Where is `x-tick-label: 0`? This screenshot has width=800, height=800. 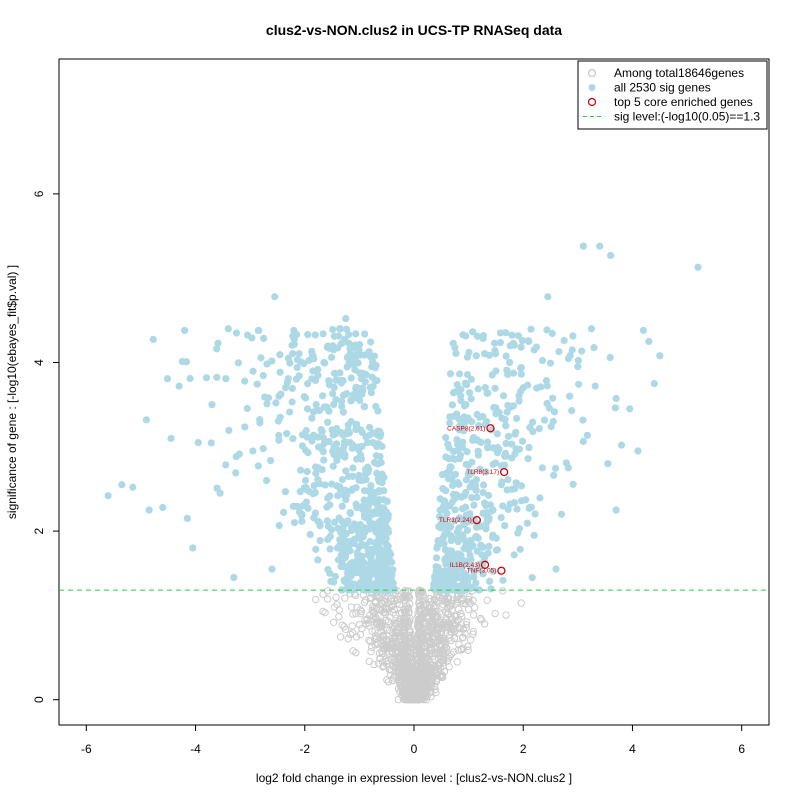 x-tick-label: 0 is located at coordinates (414, 749).